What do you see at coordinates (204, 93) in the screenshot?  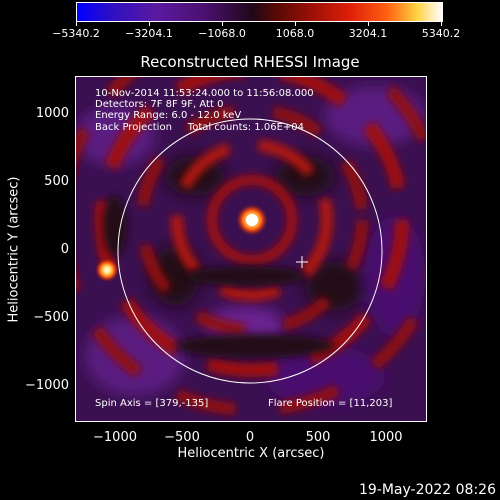 I see `time-range-text: 10-Nov-2014 11:53:24.000 to 11:56:08.000` at bounding box center [204, 93].